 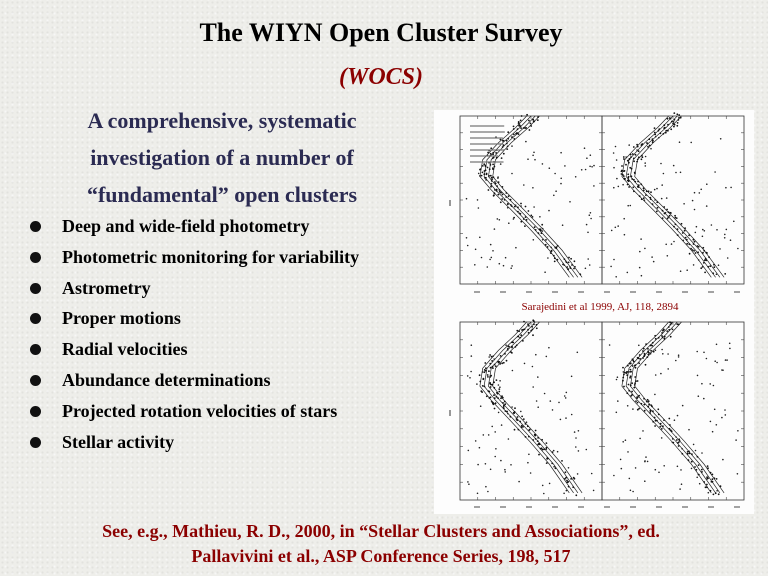 I want to click on bullet-text: Stellar activity, so click(x=118, y=441).